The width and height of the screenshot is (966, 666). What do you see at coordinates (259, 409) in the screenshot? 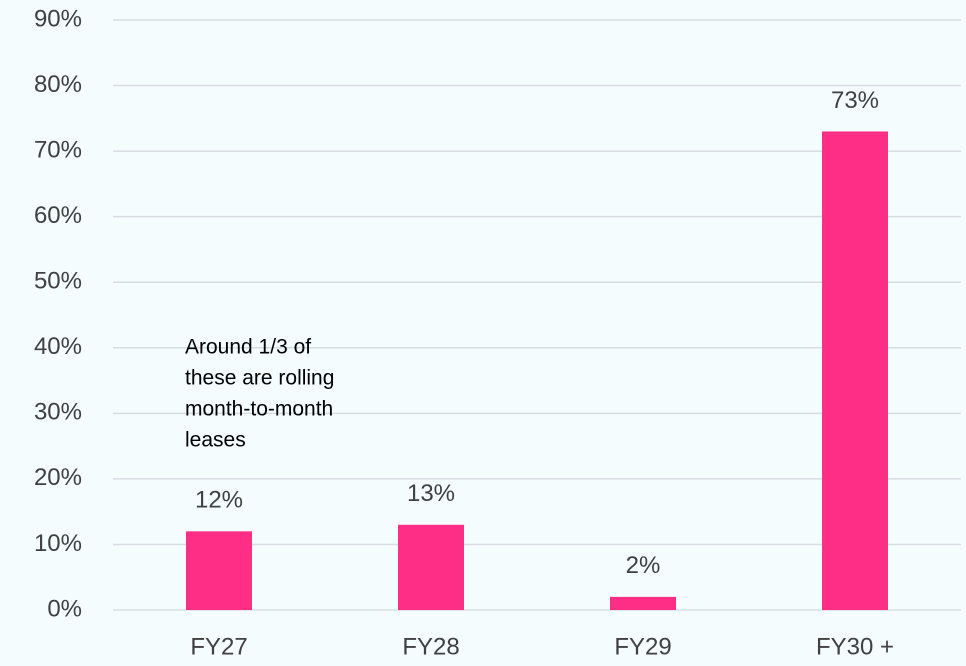
I see `annotation: month-to-month` at bounding box center [259, 409].